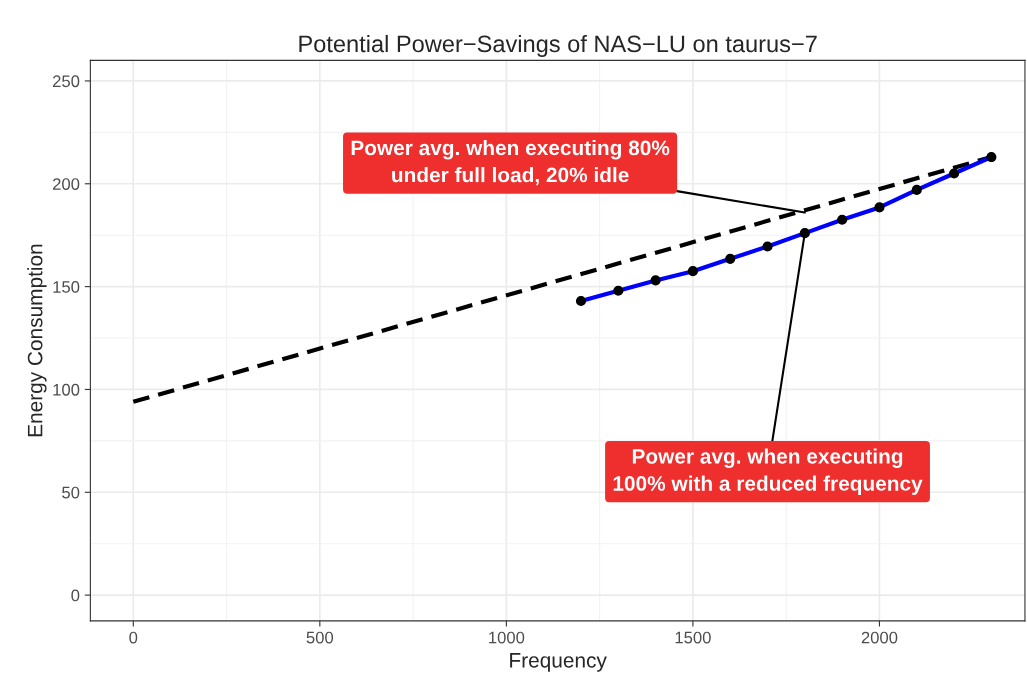 The height and width of the screenshot is (686, 1027). I want to click on annotation: Power avg. when executing 100% with a reduced frequency, so click(768, 471).